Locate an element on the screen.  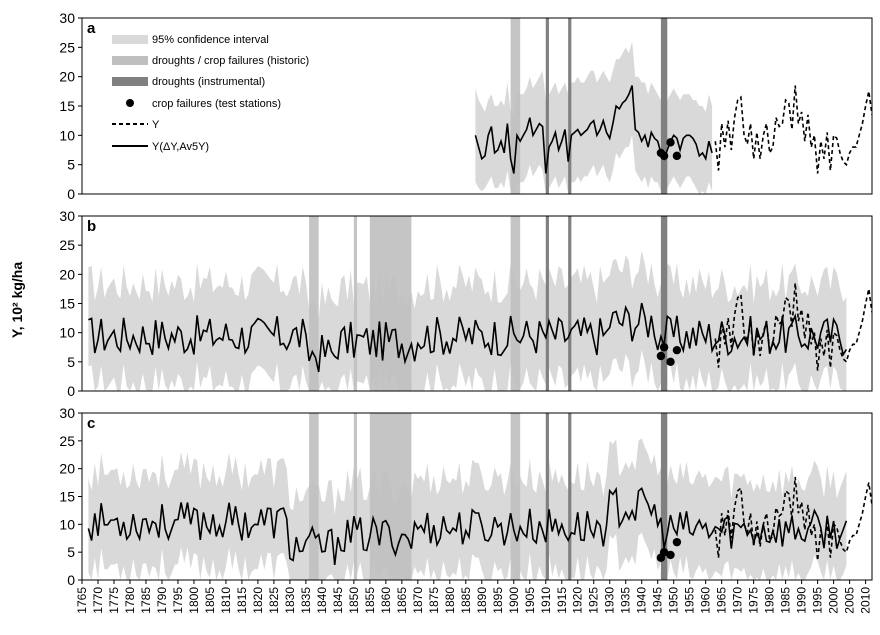
x-tick-label: 1775 is located at coordinates (114, 600).